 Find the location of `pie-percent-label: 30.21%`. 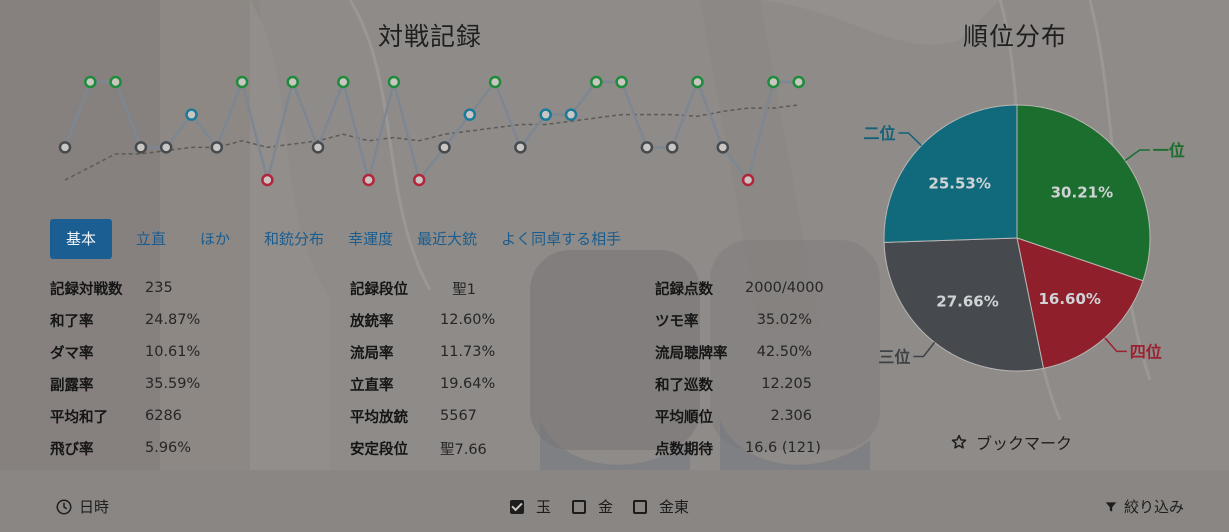

pie-percent-label: 30.21% is located at coordinates (1082, 193).